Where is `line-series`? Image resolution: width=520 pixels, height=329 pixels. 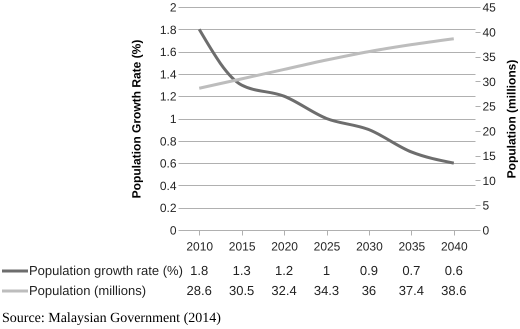
line-series is located at coordinates (327, 63).